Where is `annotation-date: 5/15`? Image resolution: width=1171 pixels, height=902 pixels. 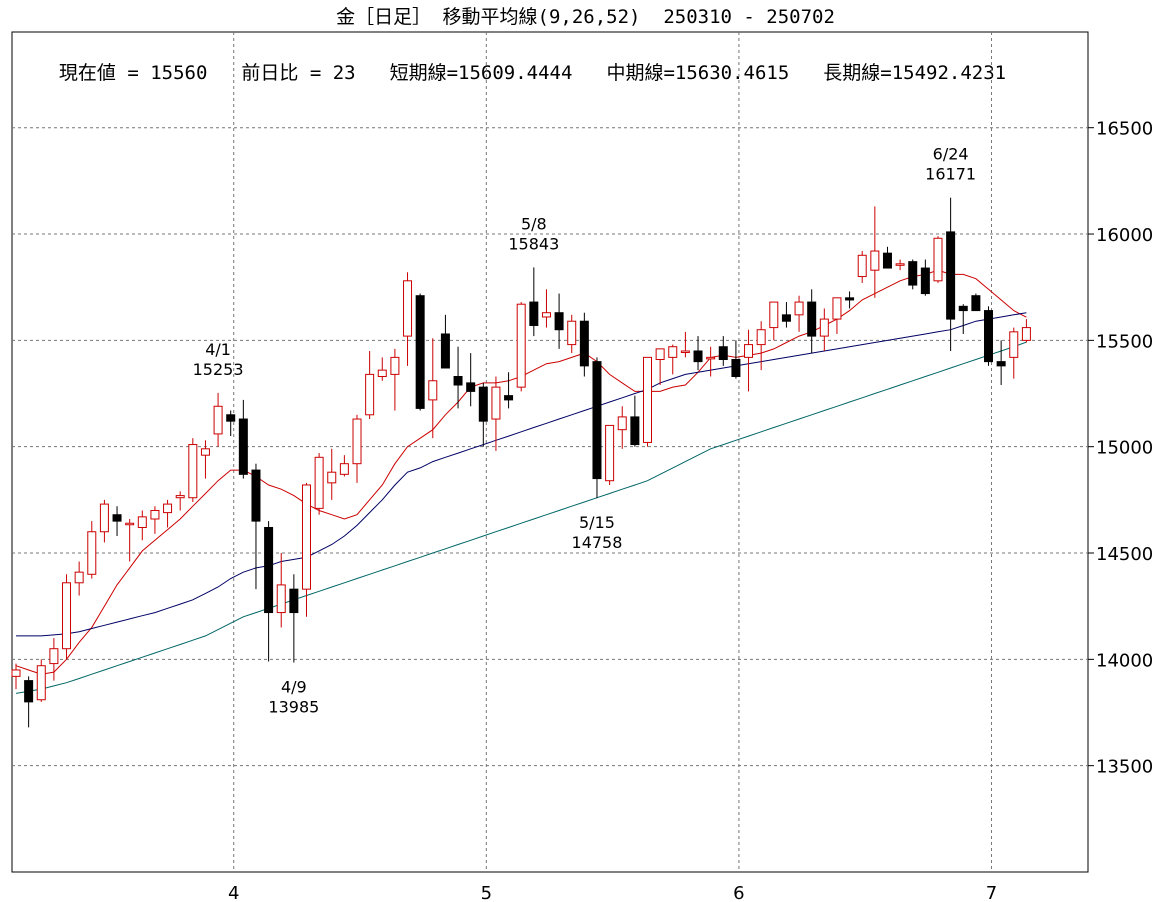 annotation-date: 5/15 is located at coordinates (597, 522).